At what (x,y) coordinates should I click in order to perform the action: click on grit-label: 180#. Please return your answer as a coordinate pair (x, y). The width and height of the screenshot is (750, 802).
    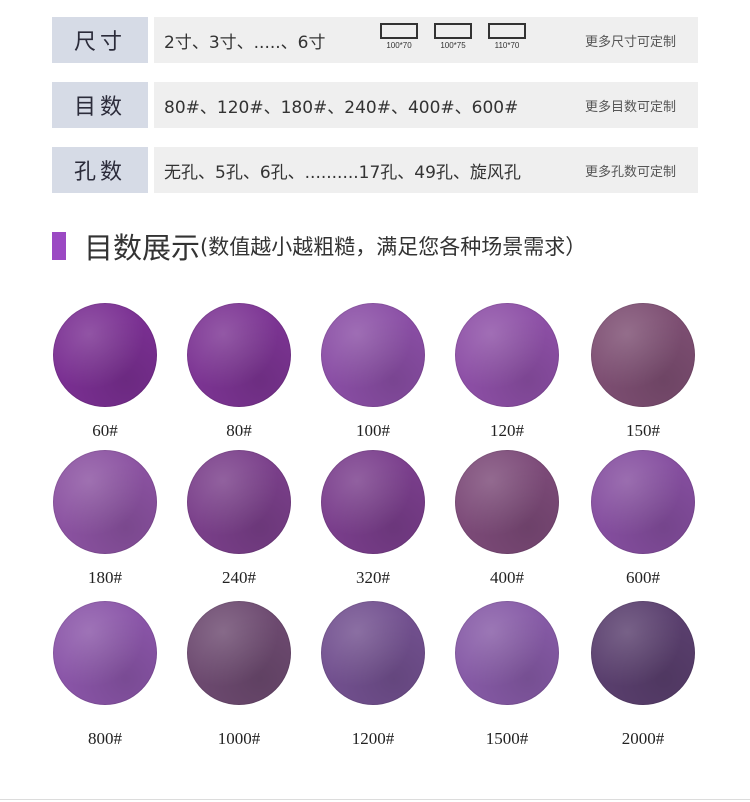
    Looking at the image, I should click on (105, 577).